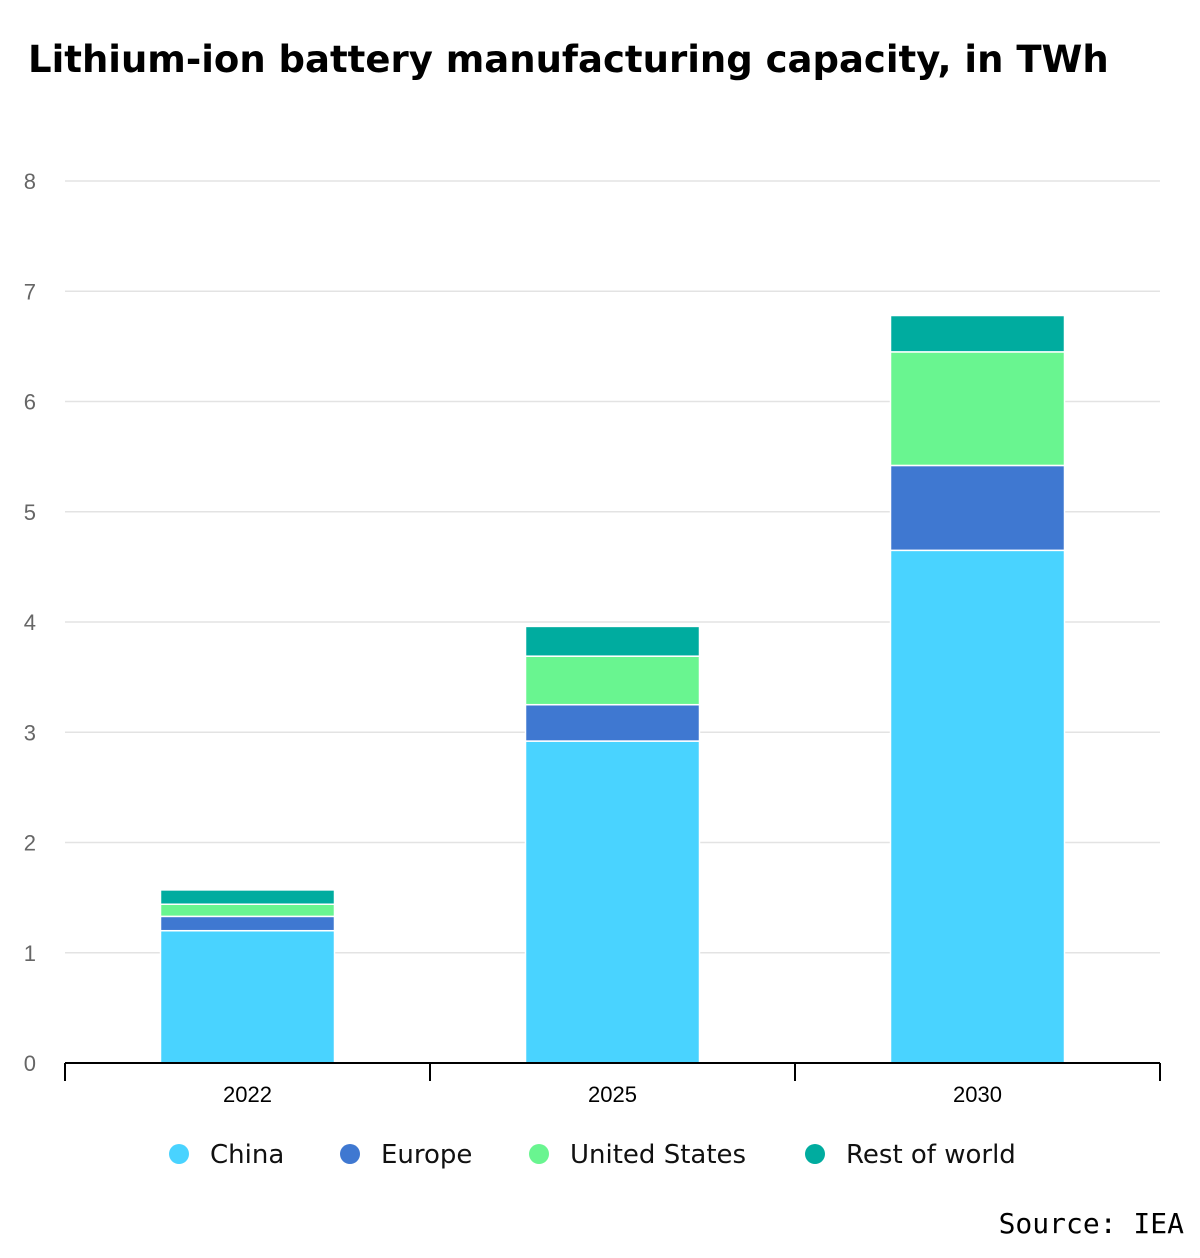 The height and width of the screenshot is (1258, 1200). I want to click on y-tick-label: 6, so click(30, 402).